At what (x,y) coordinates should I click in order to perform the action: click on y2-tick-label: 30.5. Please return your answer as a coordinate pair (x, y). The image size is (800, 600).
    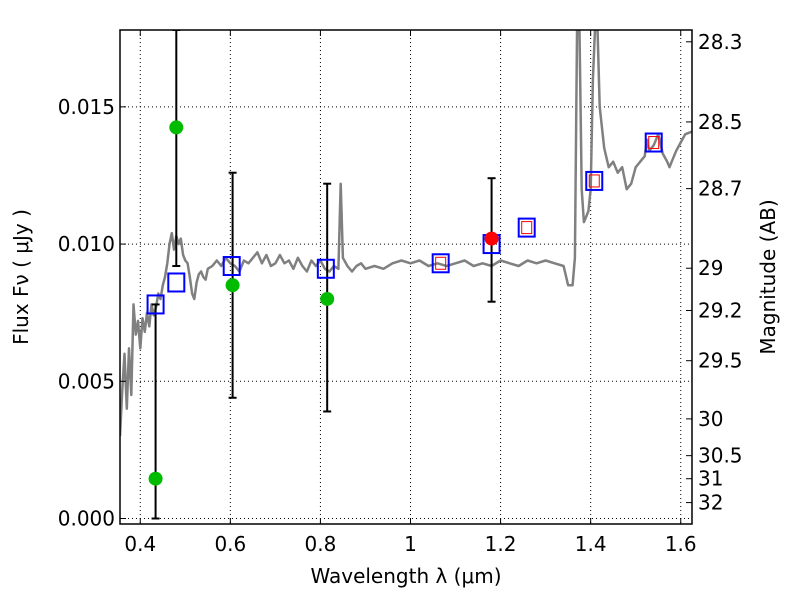
    Looking at the image, I should click on (720, 456).